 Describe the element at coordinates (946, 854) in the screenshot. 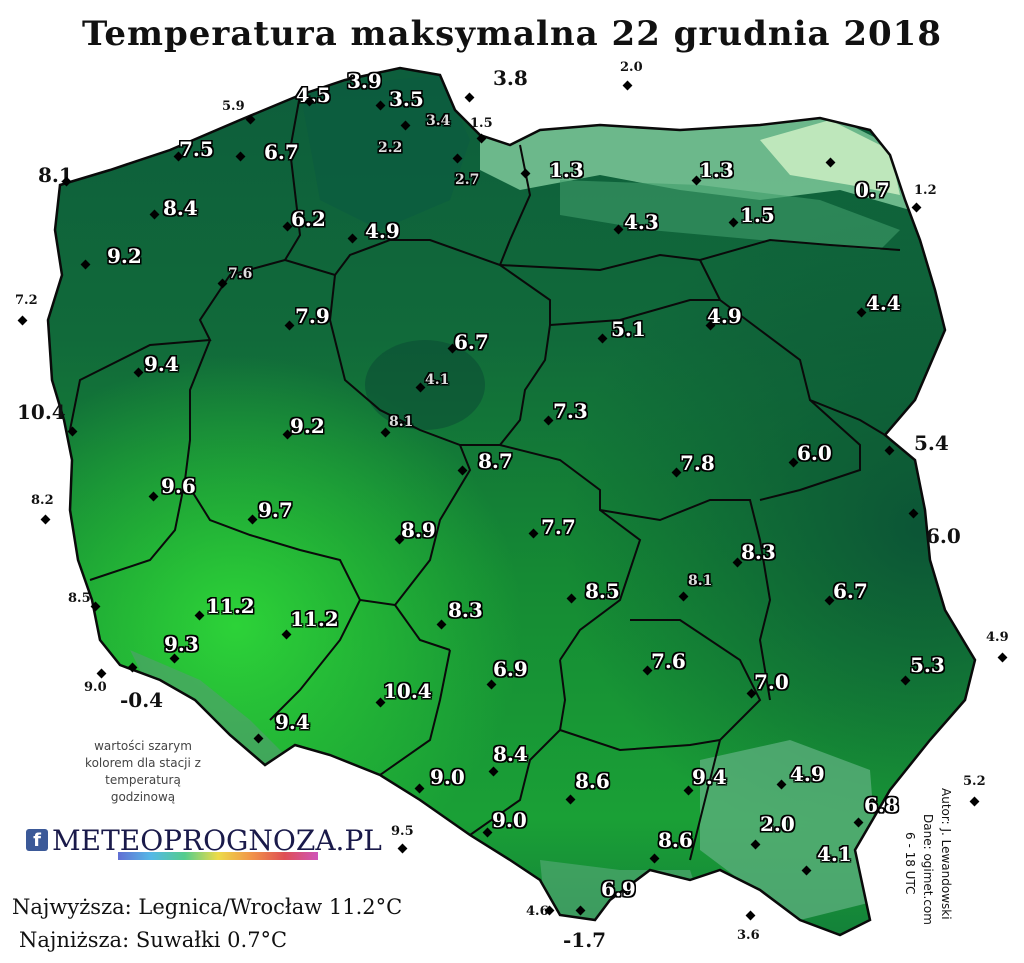

I see `credit-author: Autor: J. Lewandowski` at that location.